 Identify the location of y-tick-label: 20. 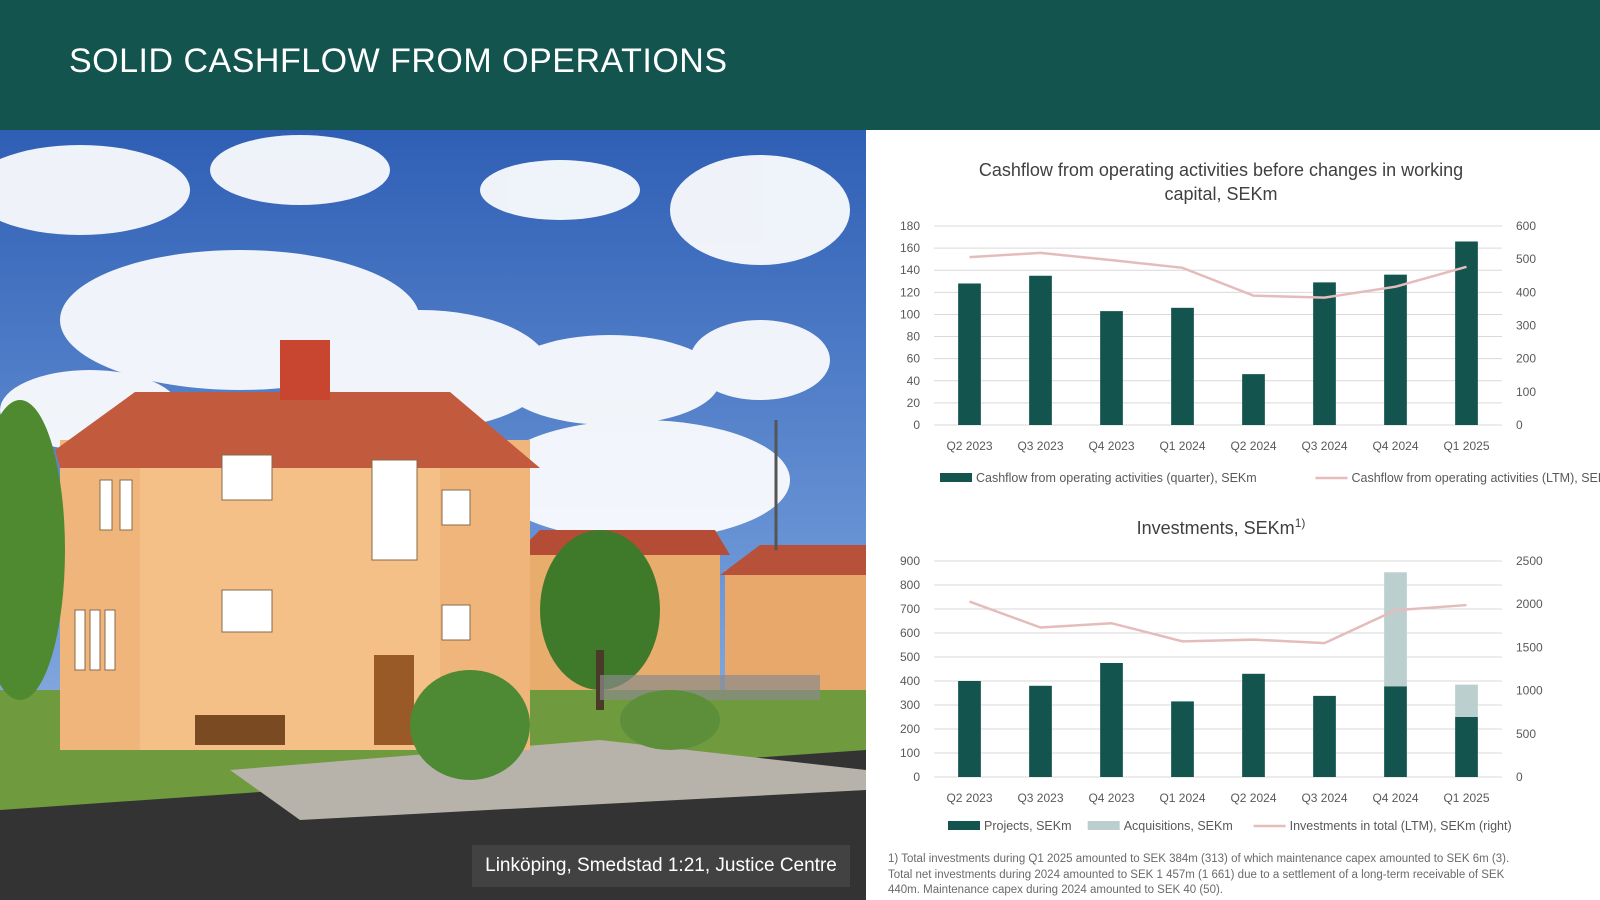
(914, 403).